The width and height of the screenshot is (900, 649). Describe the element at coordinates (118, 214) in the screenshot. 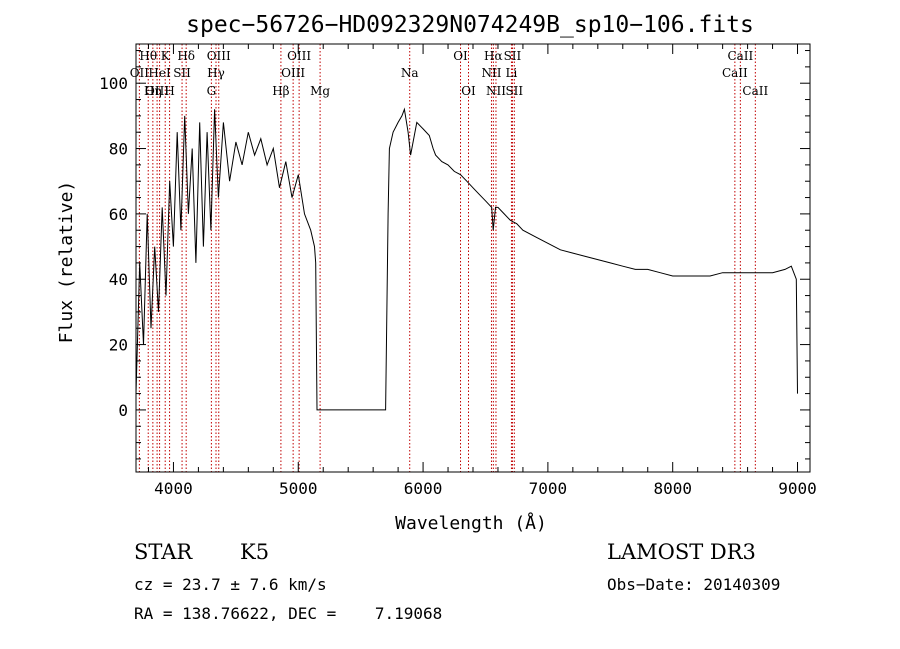

I see `y-tick-label: 60` at that location.